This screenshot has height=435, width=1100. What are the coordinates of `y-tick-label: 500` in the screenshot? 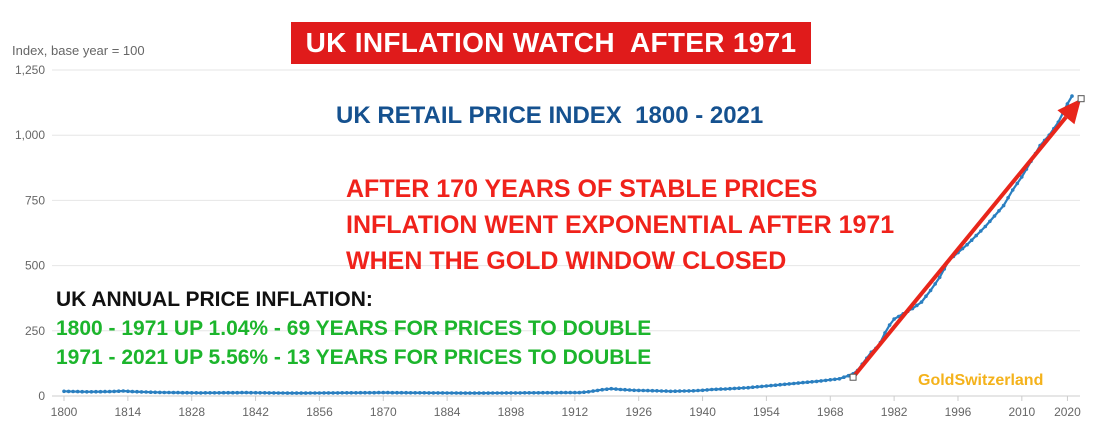 It's located at (35, 266).